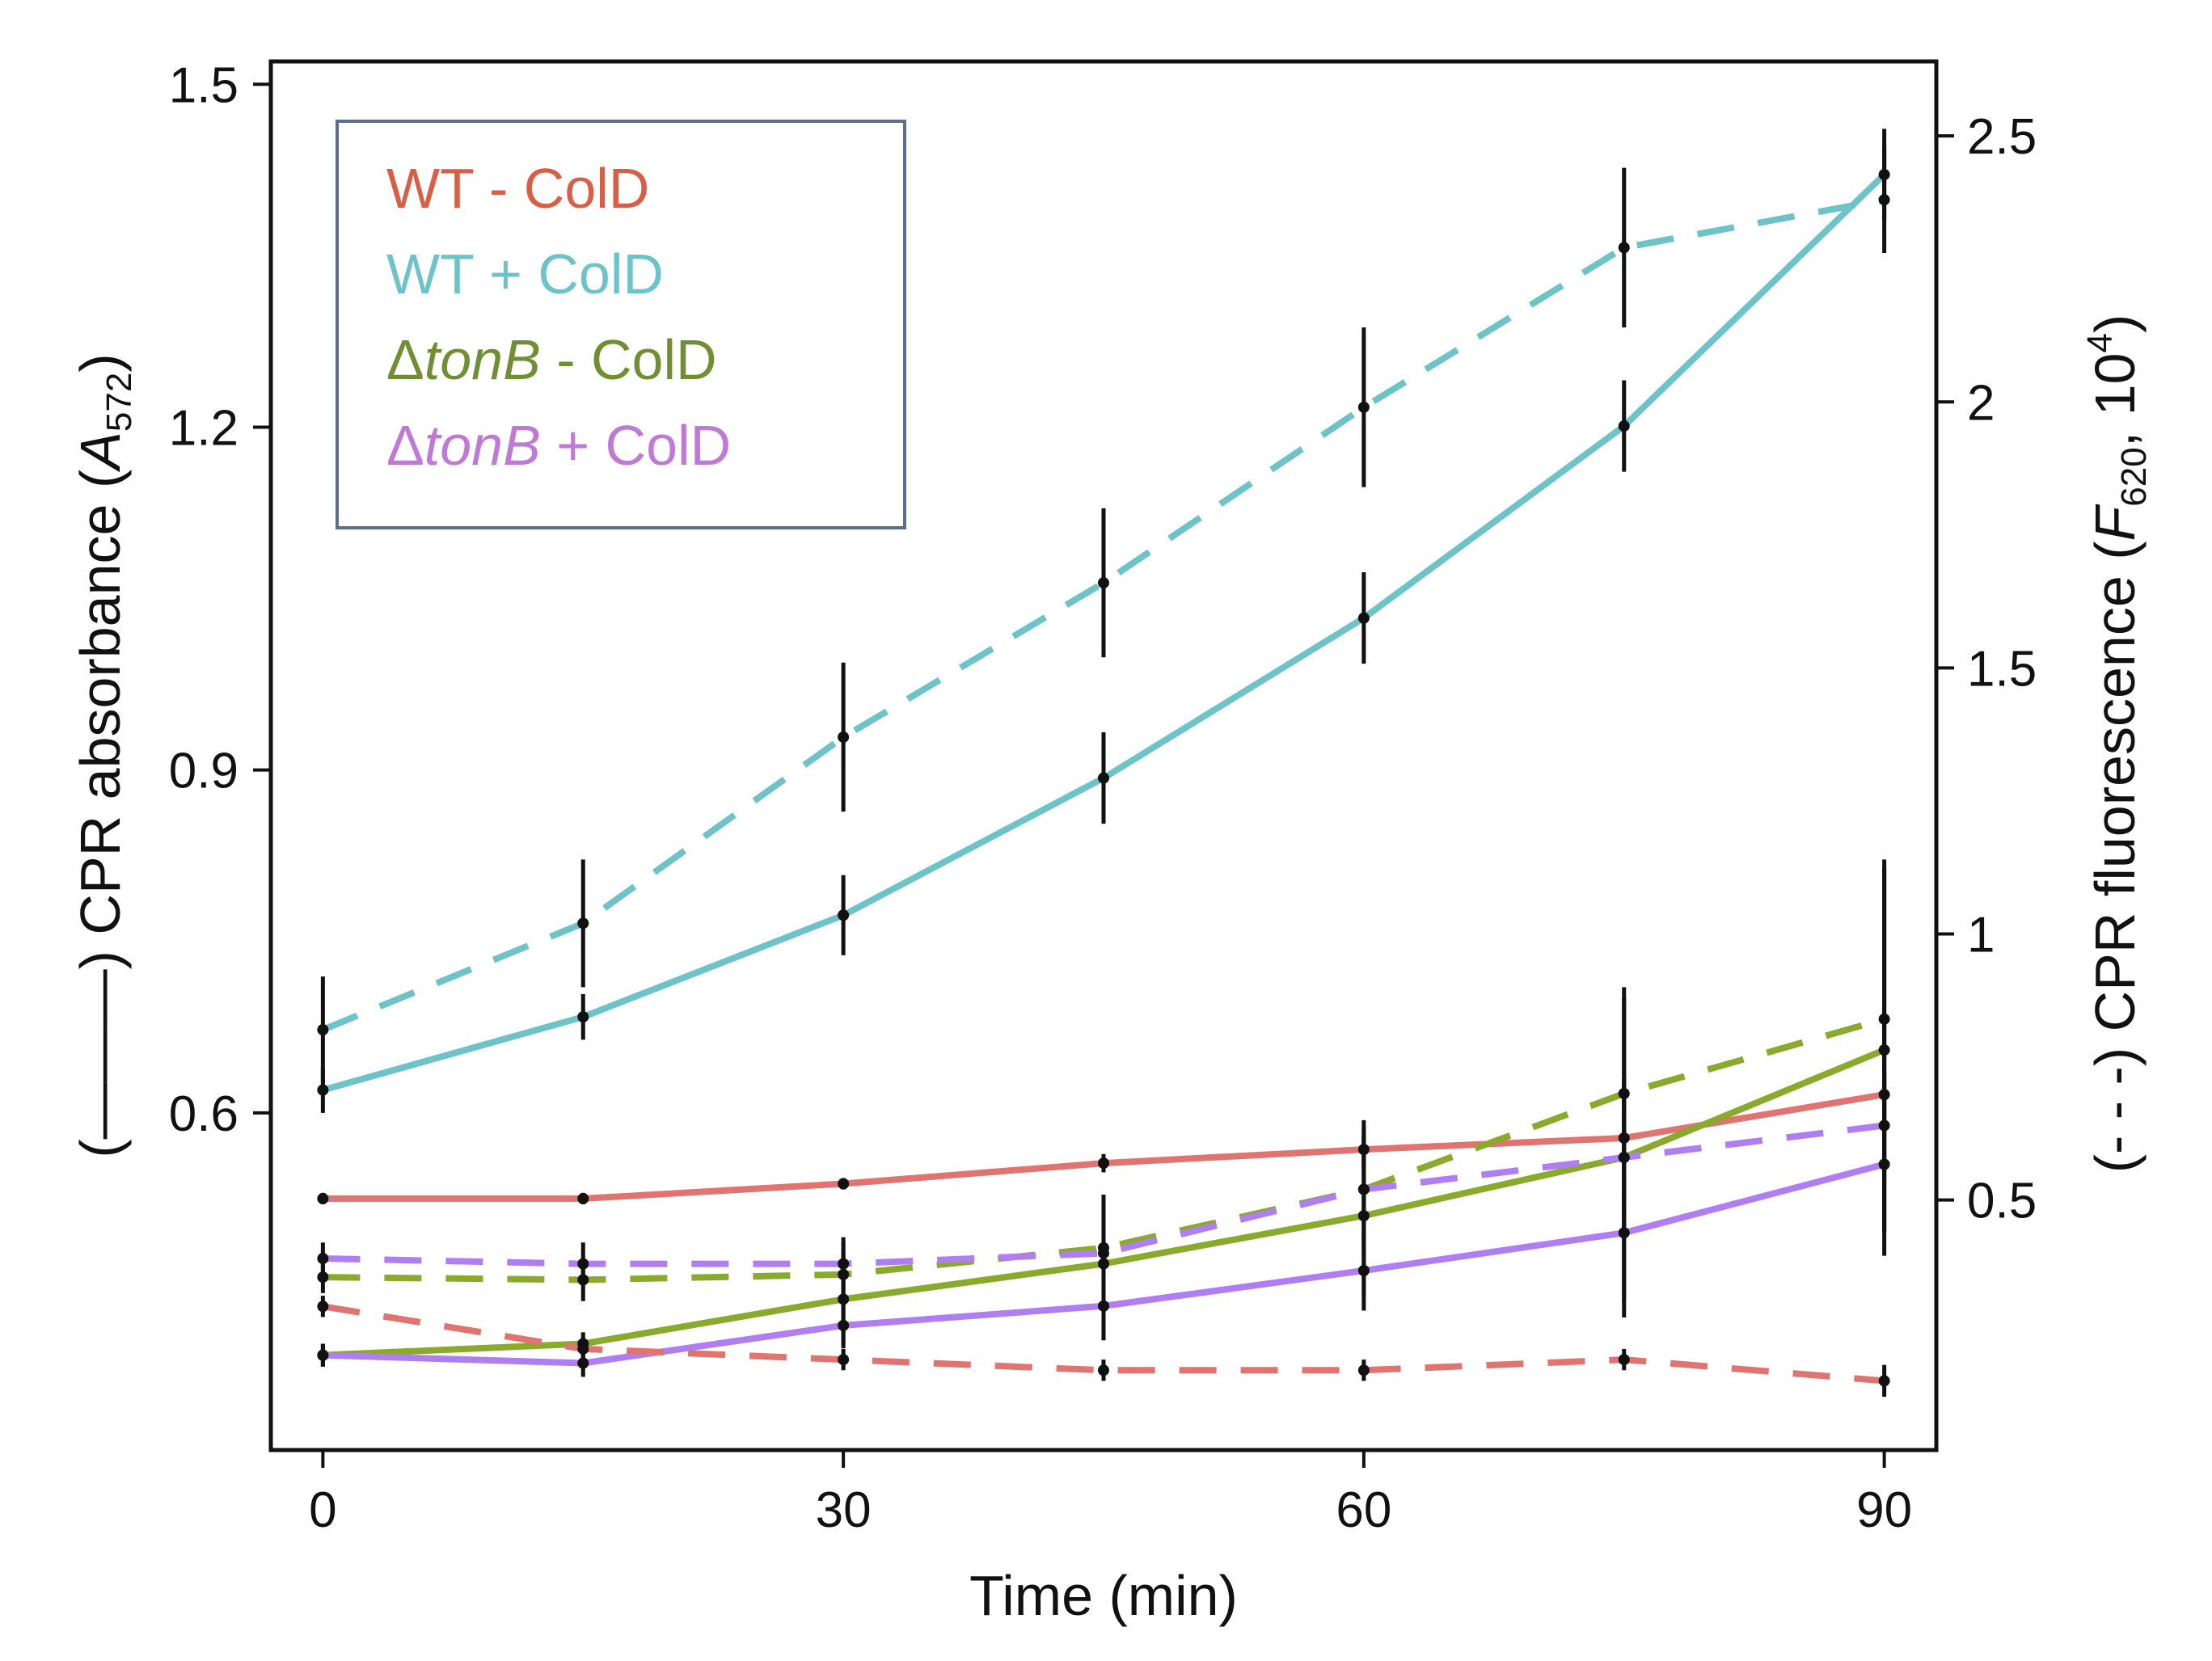  What do you see at coordinates (2115, 323) in the screenshot?
I see `y-right-title-close: )` at bounding box center [2115, 323].